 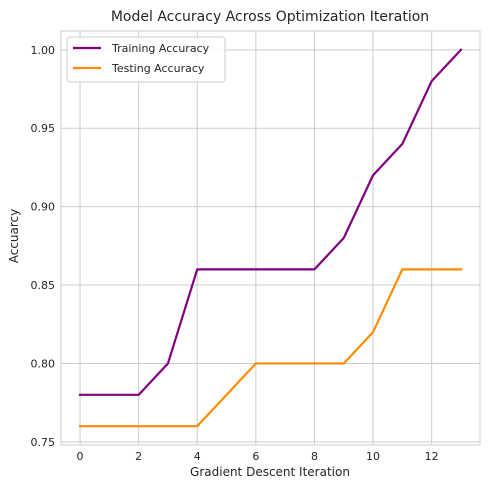 I want to click on y-tick-label: 0.90, so click(x=43, y=207).